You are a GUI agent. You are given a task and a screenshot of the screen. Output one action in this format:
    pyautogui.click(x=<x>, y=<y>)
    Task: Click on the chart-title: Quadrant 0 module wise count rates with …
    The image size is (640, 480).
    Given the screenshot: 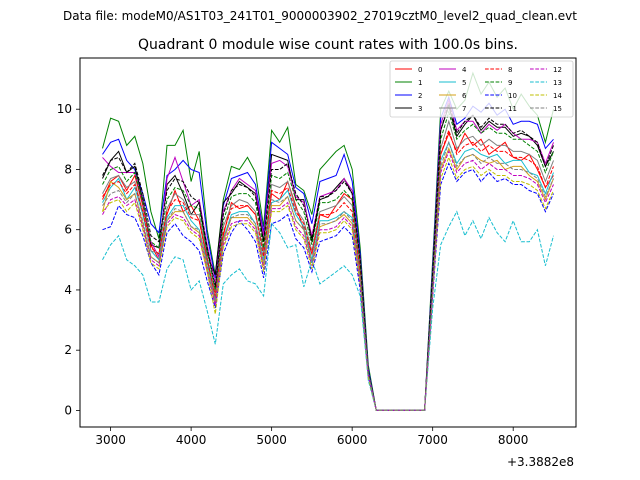 What is the action you would take?
    pyautogui.click(x=328, y=45)
    